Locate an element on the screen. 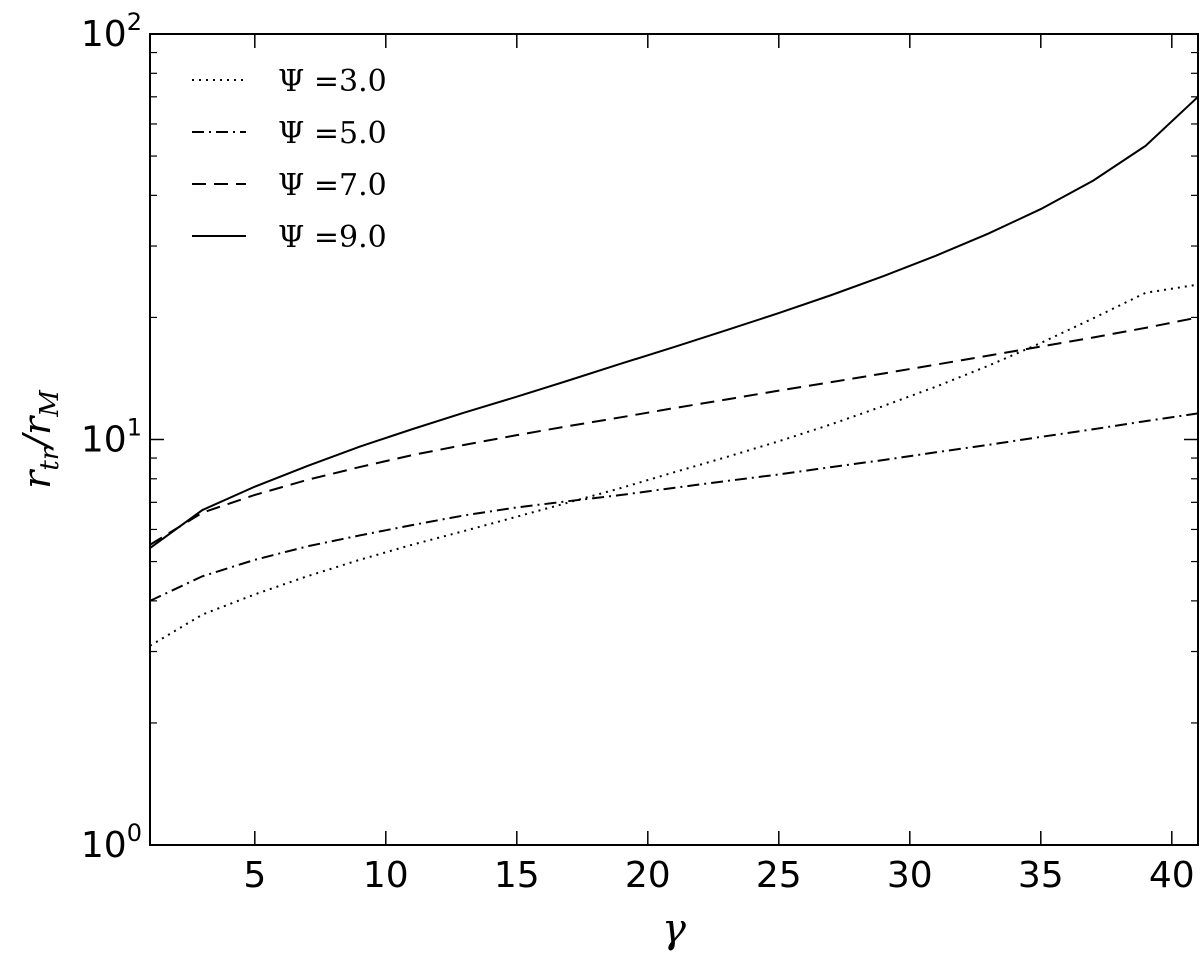 Image resolution: width=1200 pixels, height=957 pixels. x-tick-label: 25 is located at coordinates (779, 875).